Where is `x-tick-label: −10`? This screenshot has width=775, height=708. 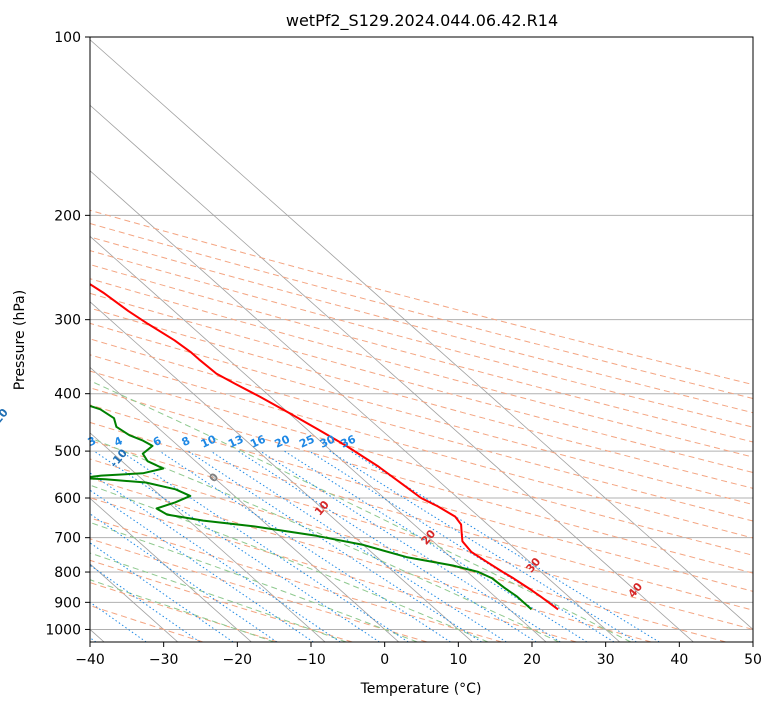
x-tick-label: −10 is located at coordinates (311, 660).